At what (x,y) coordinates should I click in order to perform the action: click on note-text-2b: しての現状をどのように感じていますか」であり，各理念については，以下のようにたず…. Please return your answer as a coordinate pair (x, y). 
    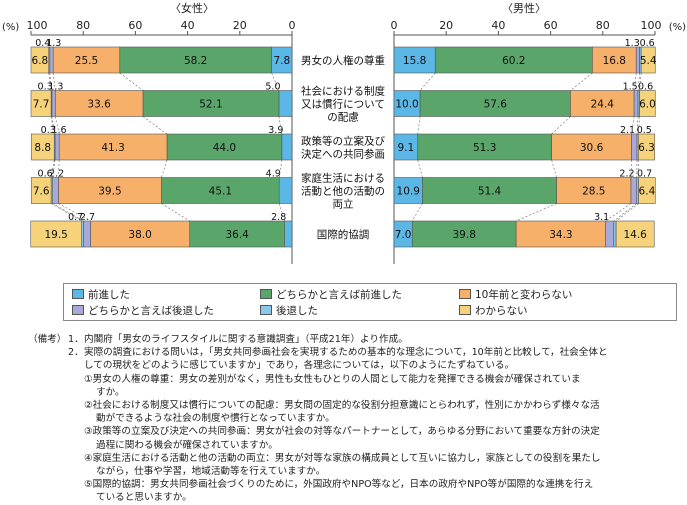
    Looking at the image, I should click on (348, 365).